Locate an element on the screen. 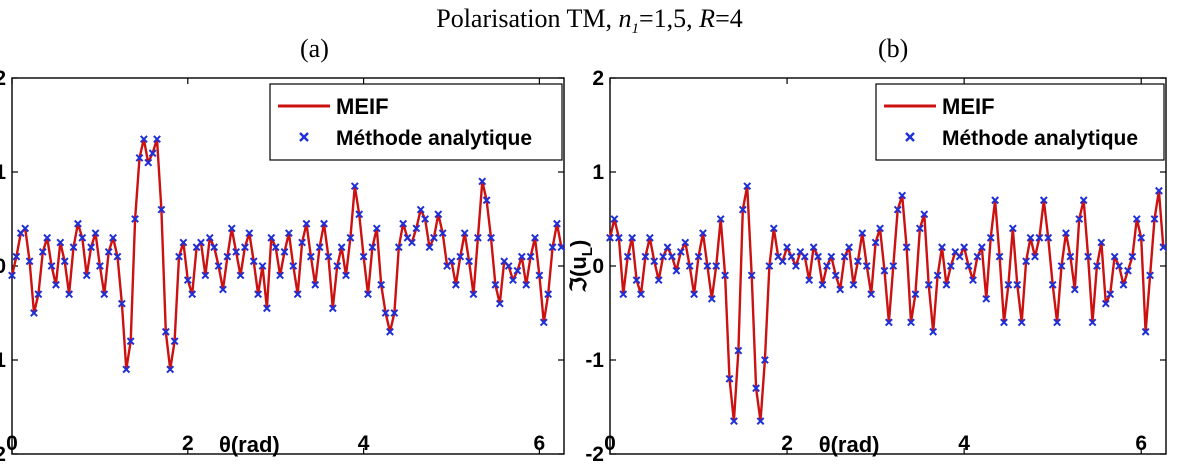 This screenshot has width=1179, height=468. legend-box-b is located at coordinates (1020, 122).